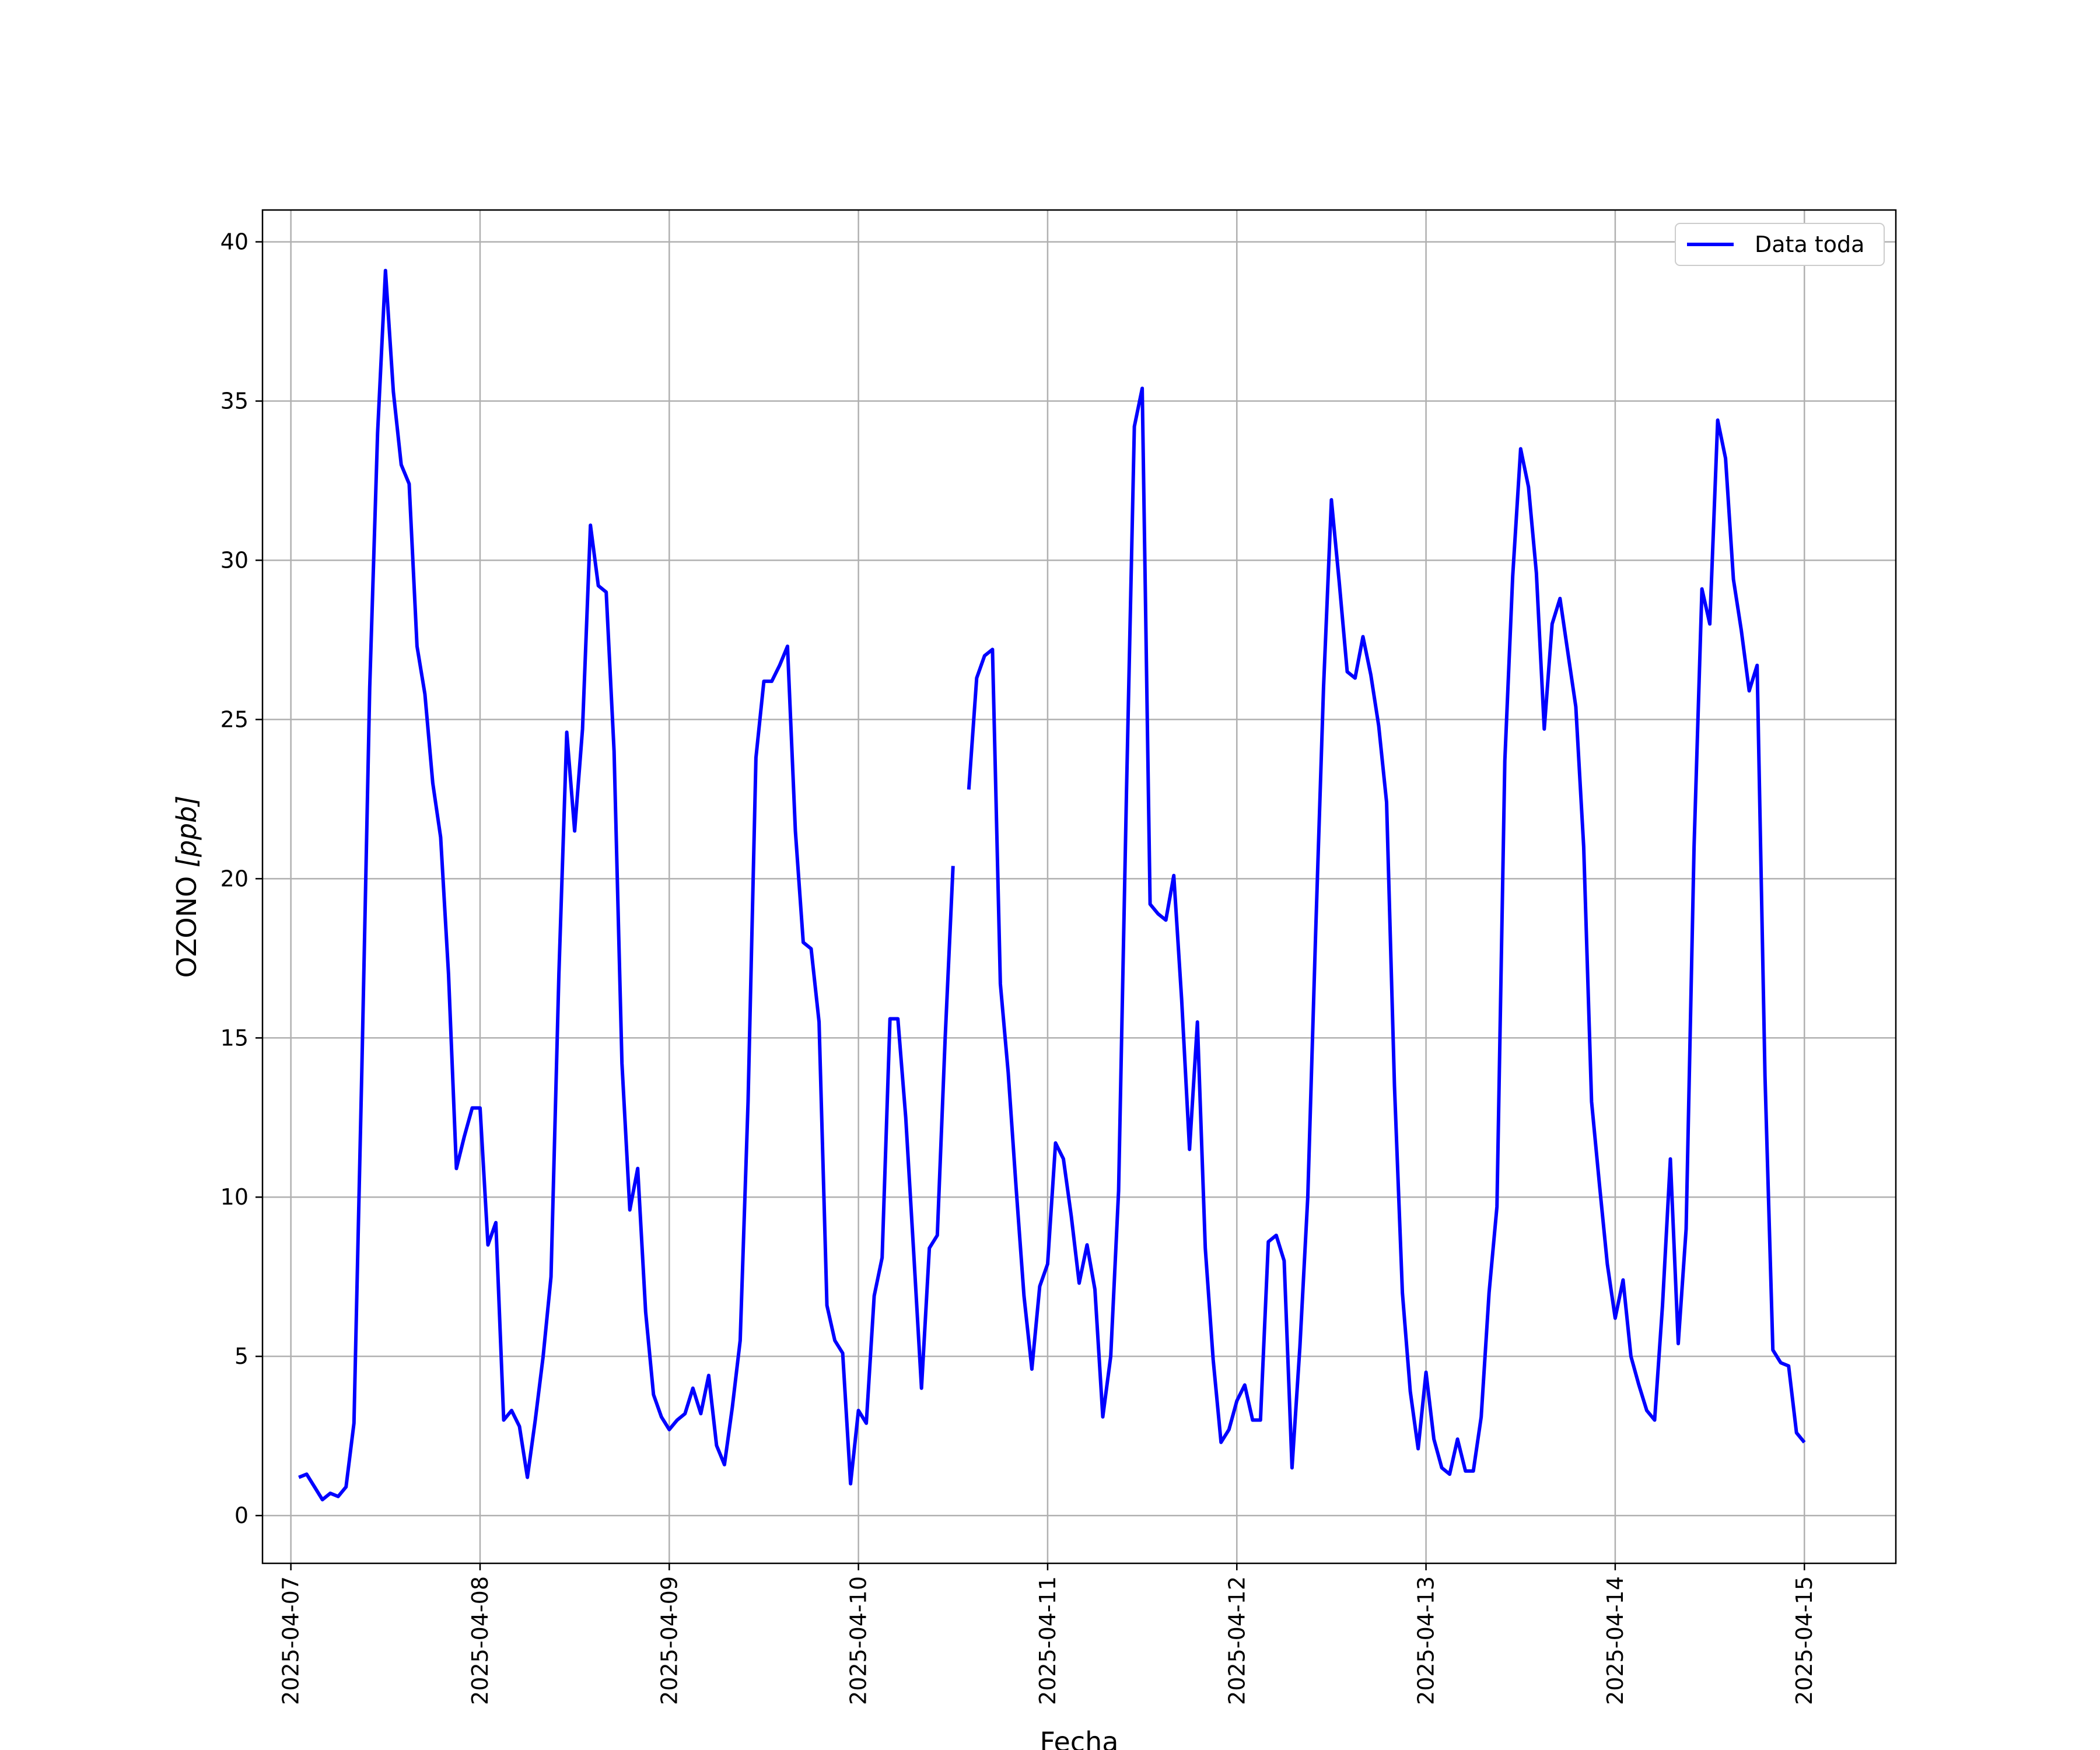 Image resolution: width=2100 pixels, height=1750 pixels. Describe the element at coordinates (1079, 1738) in the screenshot. I see `x-axis-title: Fecha` at that location.